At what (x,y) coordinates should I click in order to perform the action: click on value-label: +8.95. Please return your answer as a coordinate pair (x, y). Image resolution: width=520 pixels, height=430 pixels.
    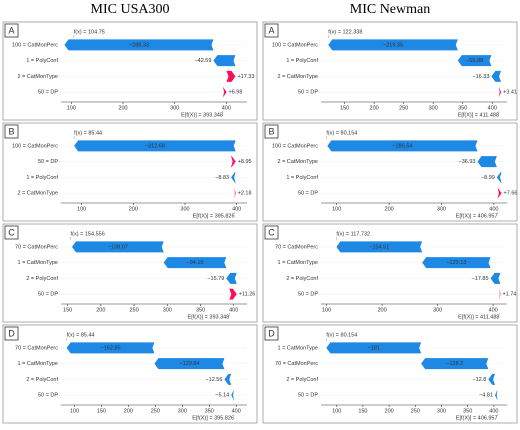
    Looking at the image, I should click on (245, 162).